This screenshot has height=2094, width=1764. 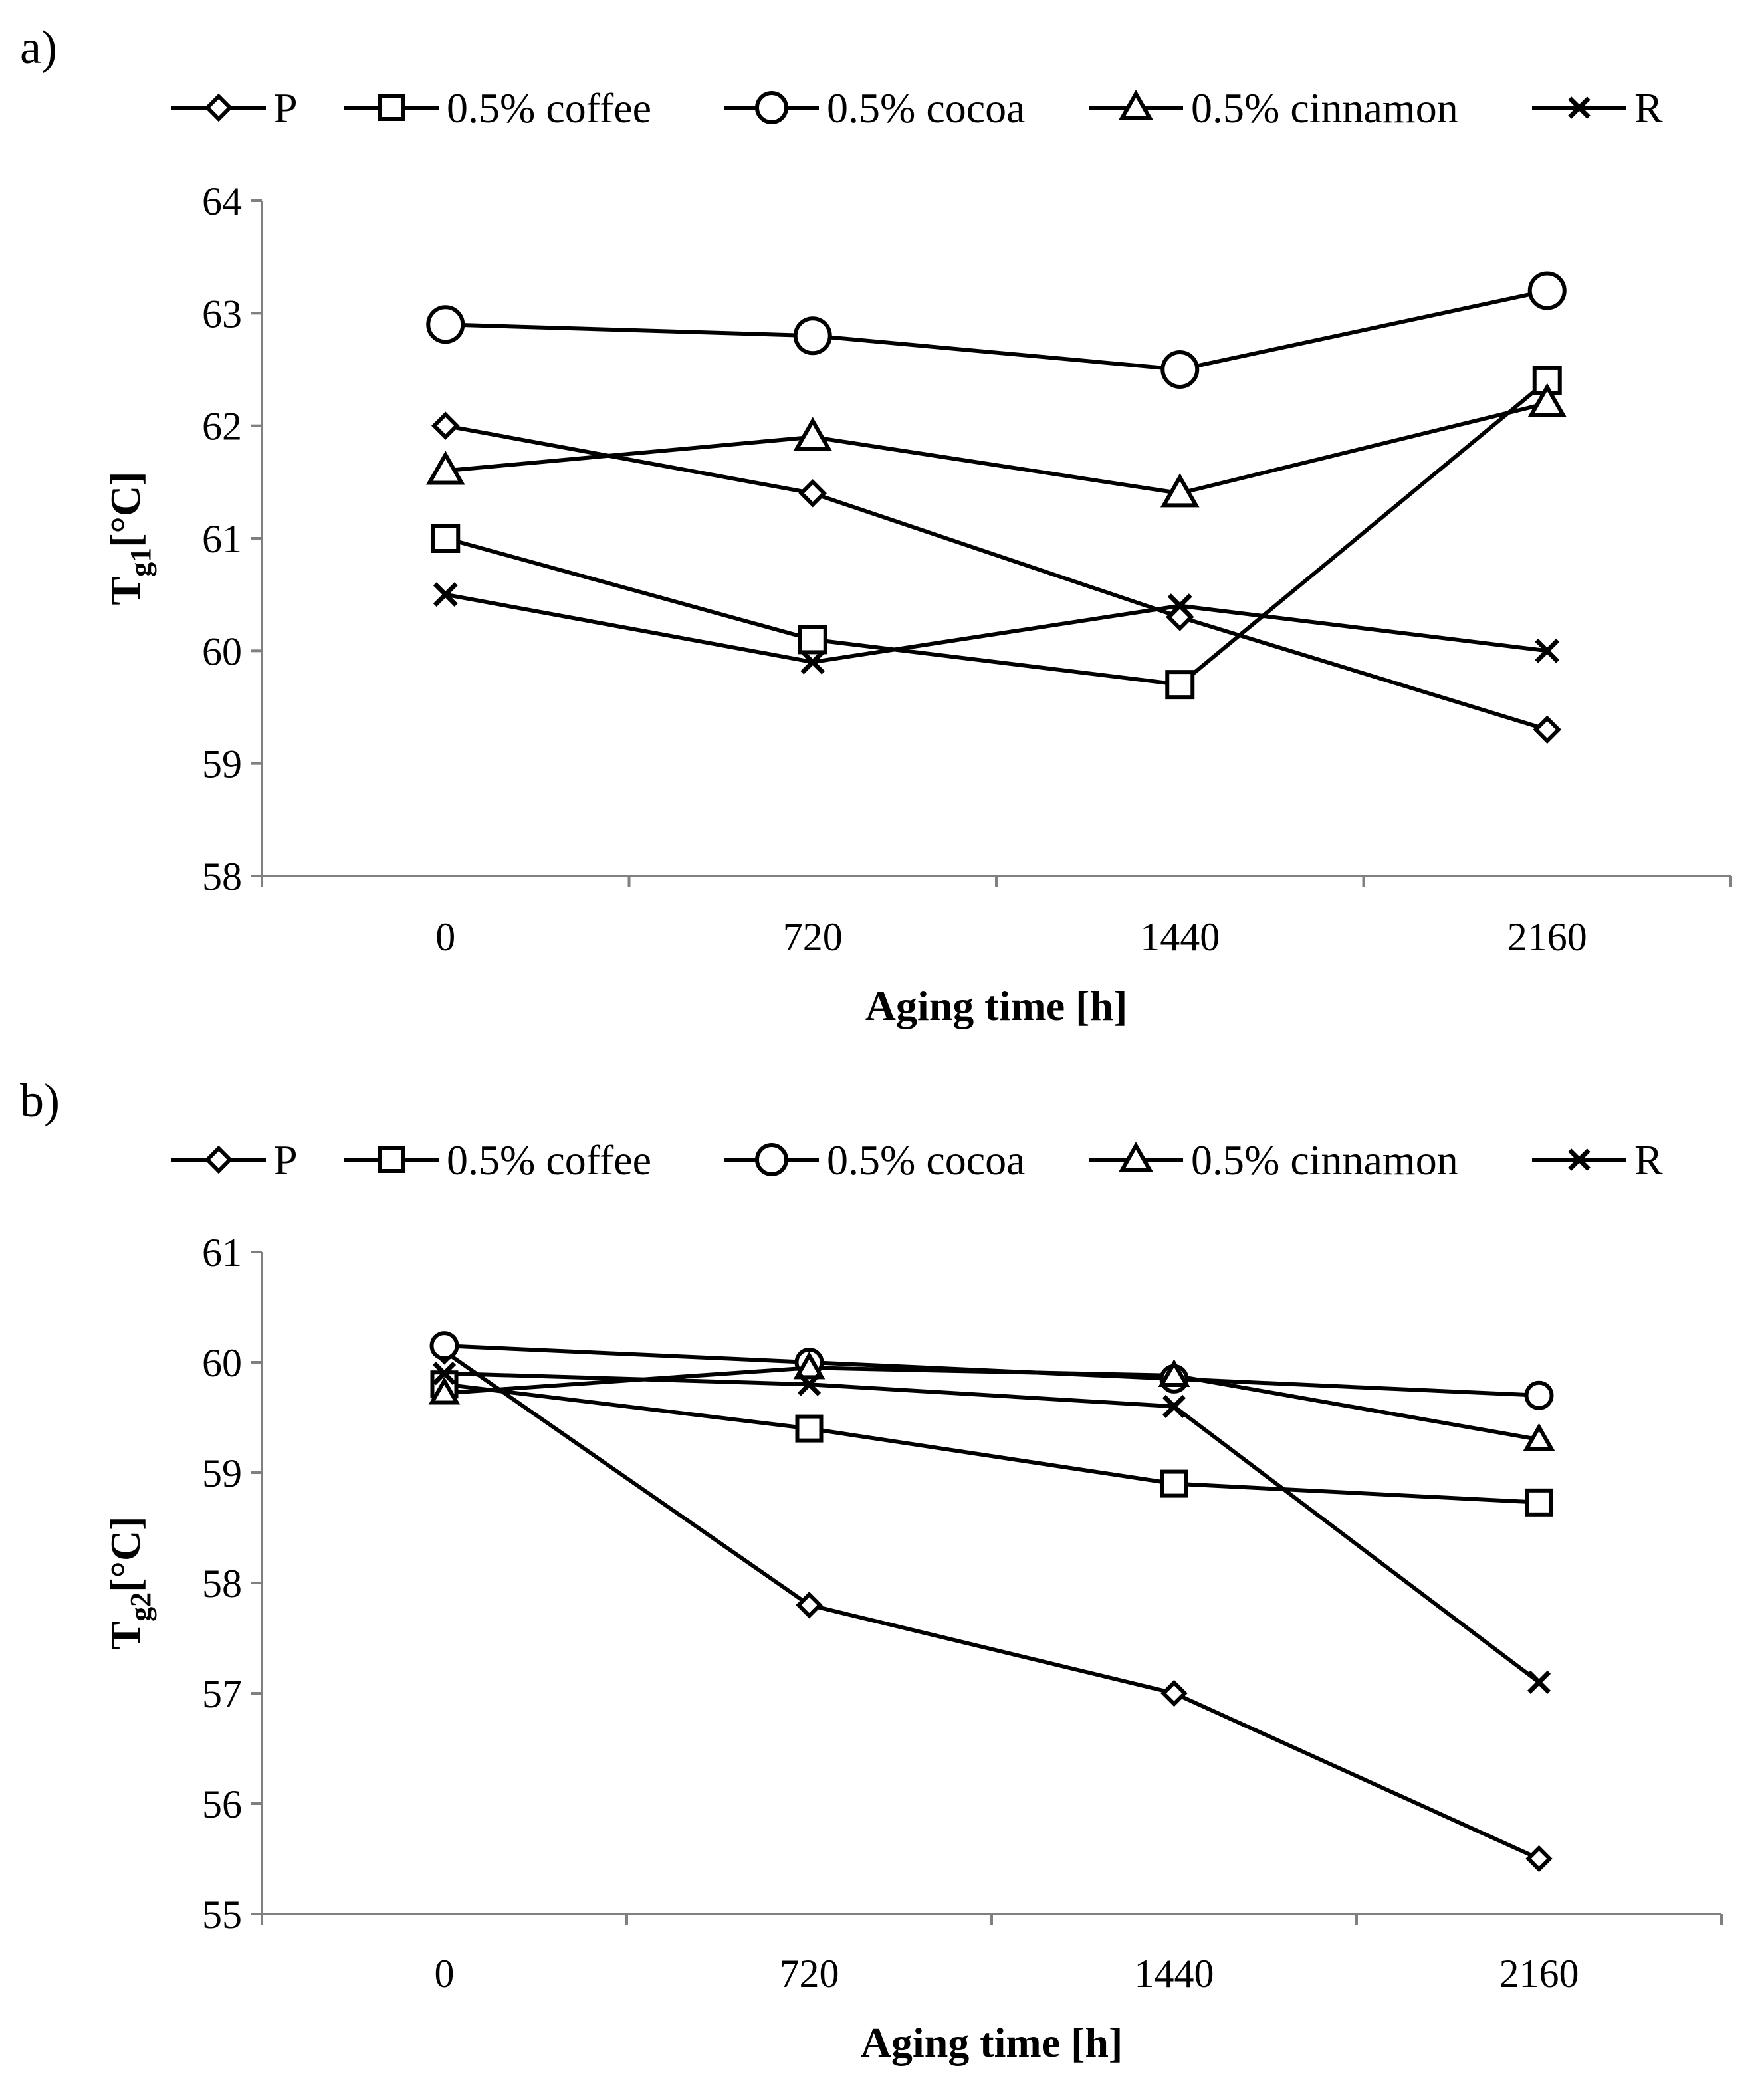 What do you see at coordinates (992, 2043) in the screenshot?
I see `x-axis-title: Aging time [h]` at bounding box center [992, 2043].